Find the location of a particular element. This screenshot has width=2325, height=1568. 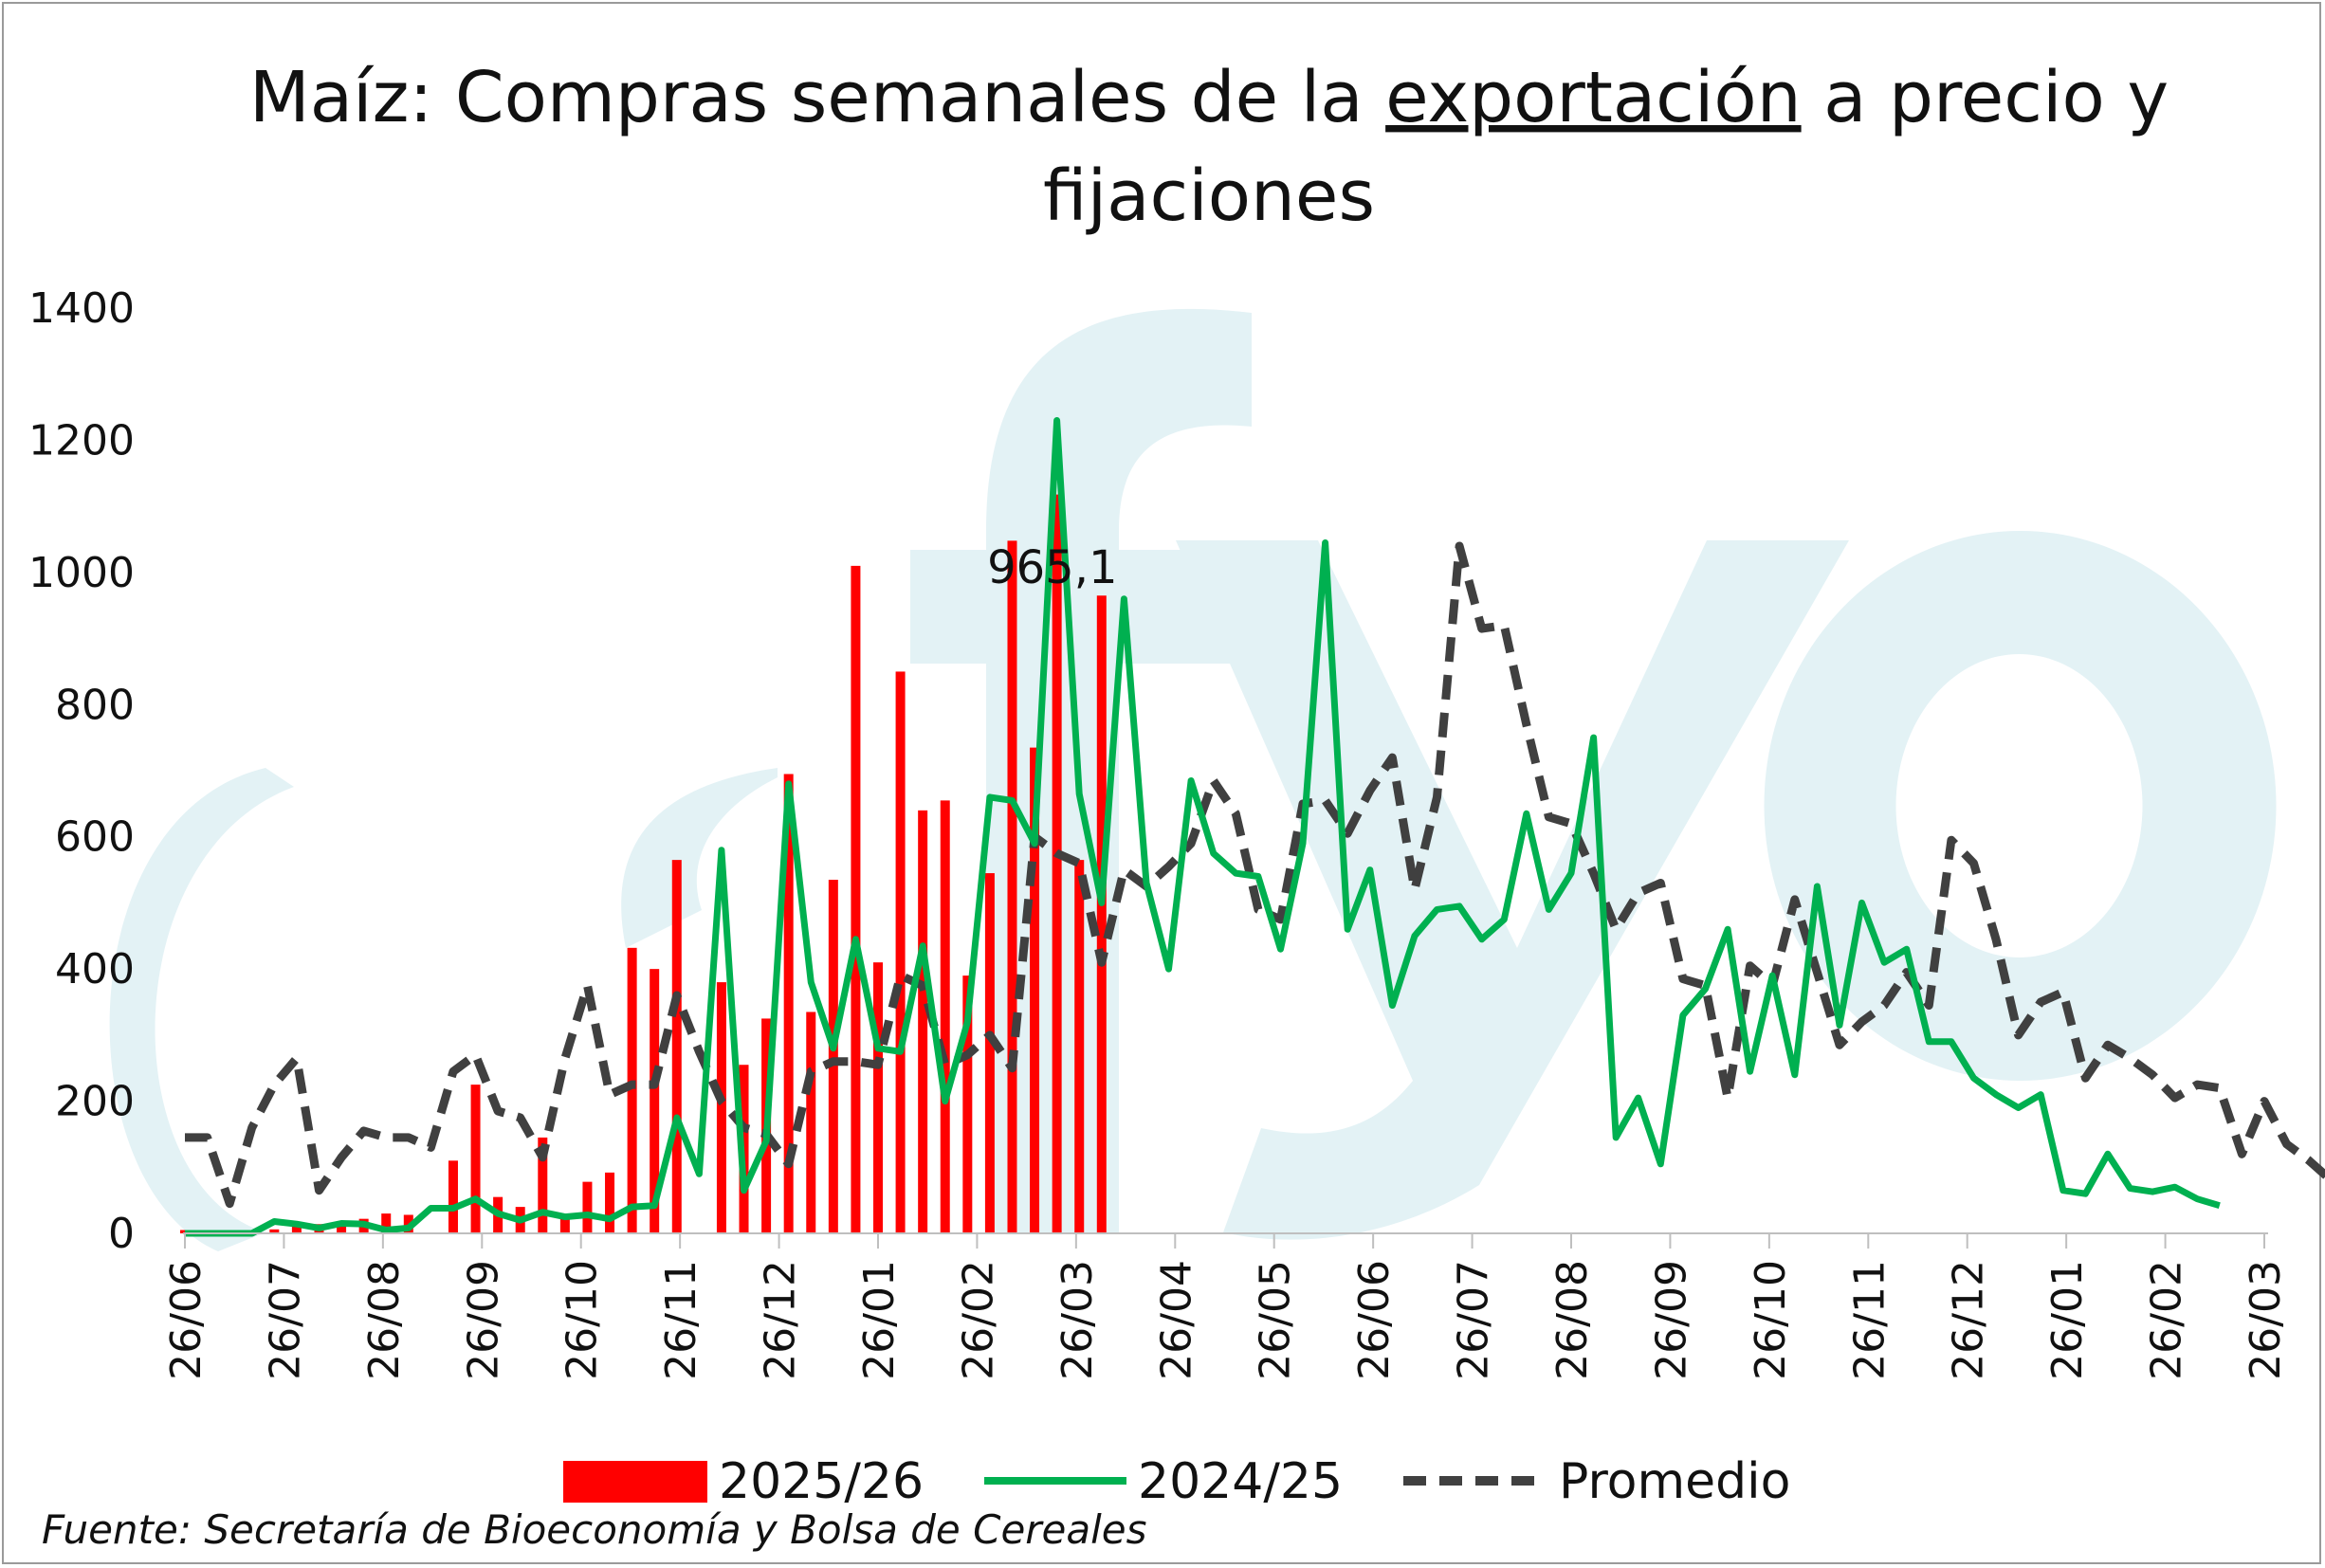

legend-label-2024-25: 2024/25 is located at coordinates (1240, 1481).